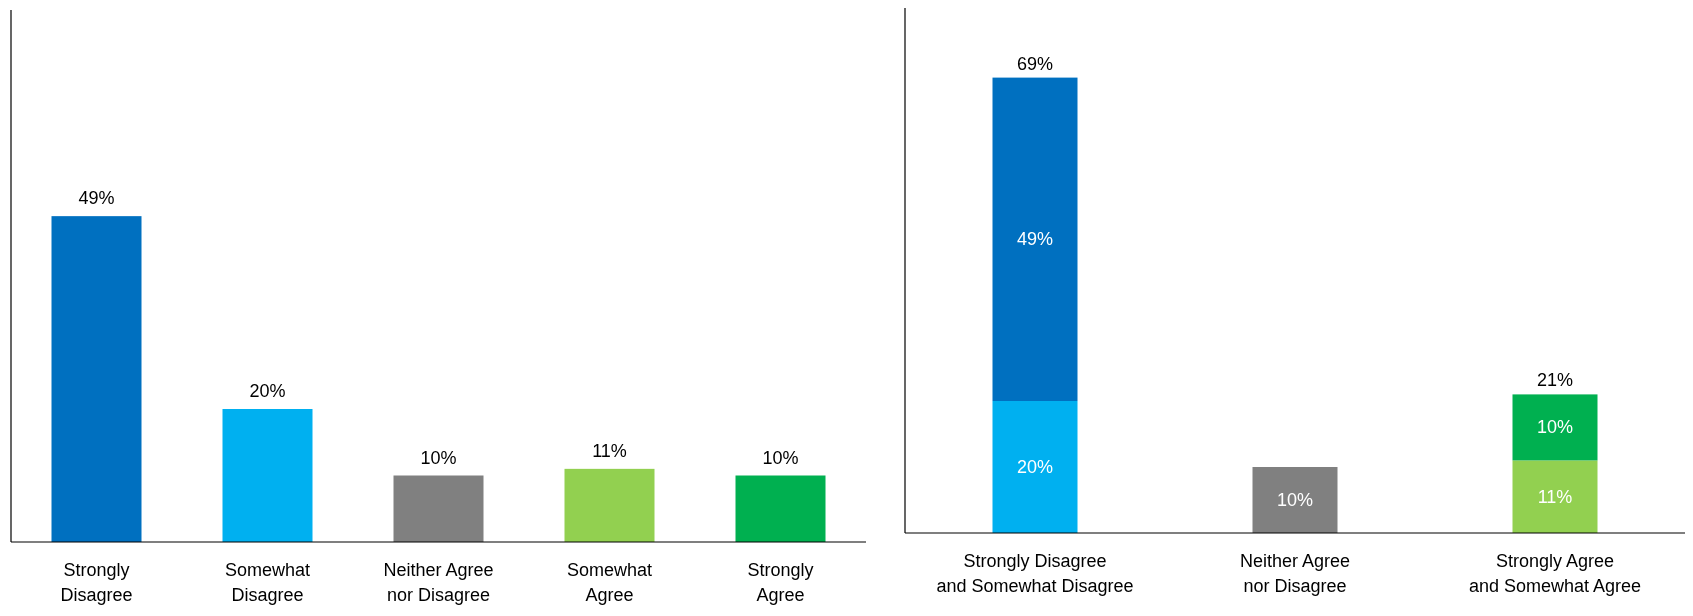 The width and height of the screenshot is (1693, 616). Describe the element at coordinates (1035, 63) in the screenshot. I see `total-label: 69%` at that location.